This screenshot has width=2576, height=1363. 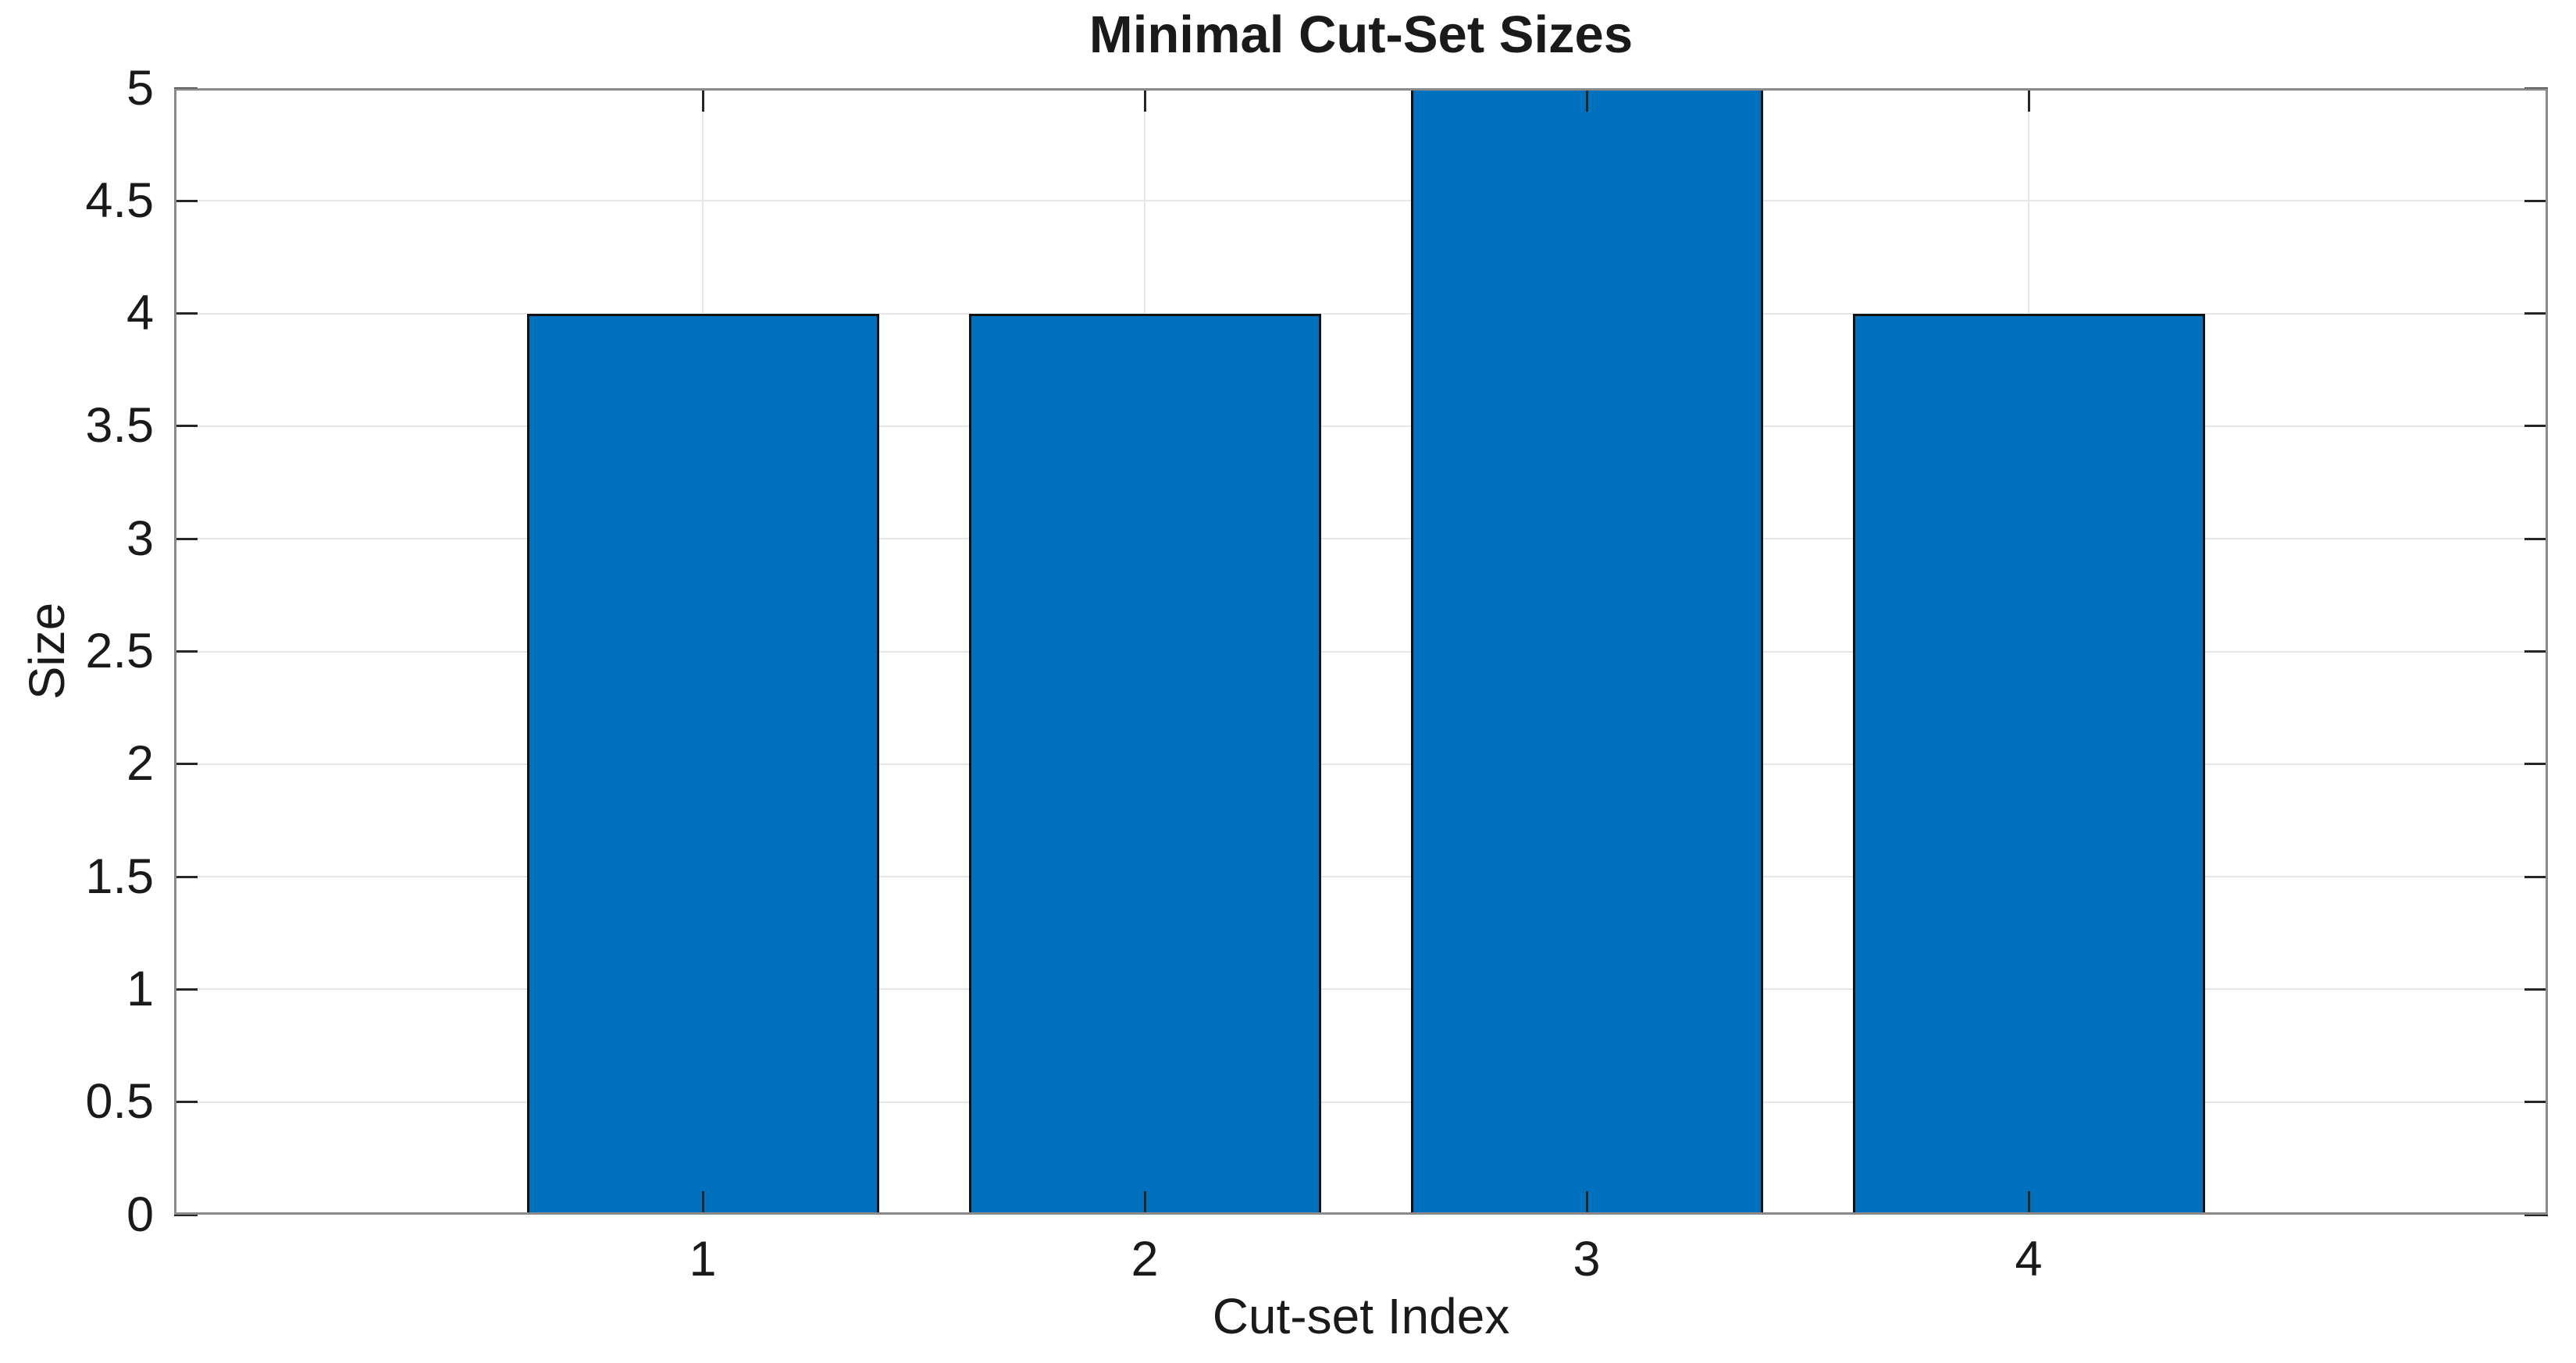 I want to click on y-tick-label: 1.5, so click(x=119, y=877).